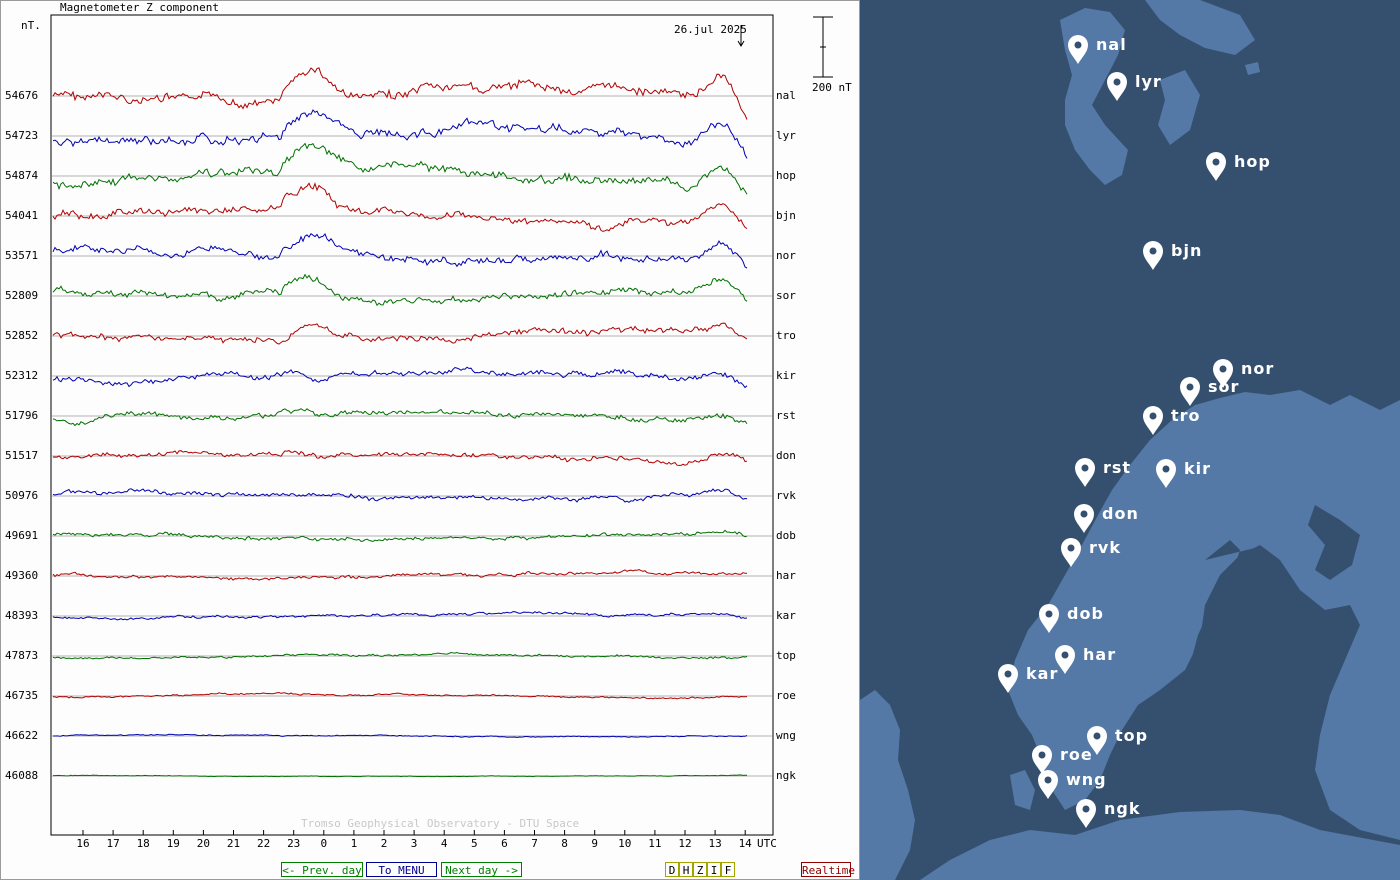 This screenshot has height=880, width=1400. Describe the element at coordinates (1166, 473) in the screenshot. I see `station-marker-kir` at that location.